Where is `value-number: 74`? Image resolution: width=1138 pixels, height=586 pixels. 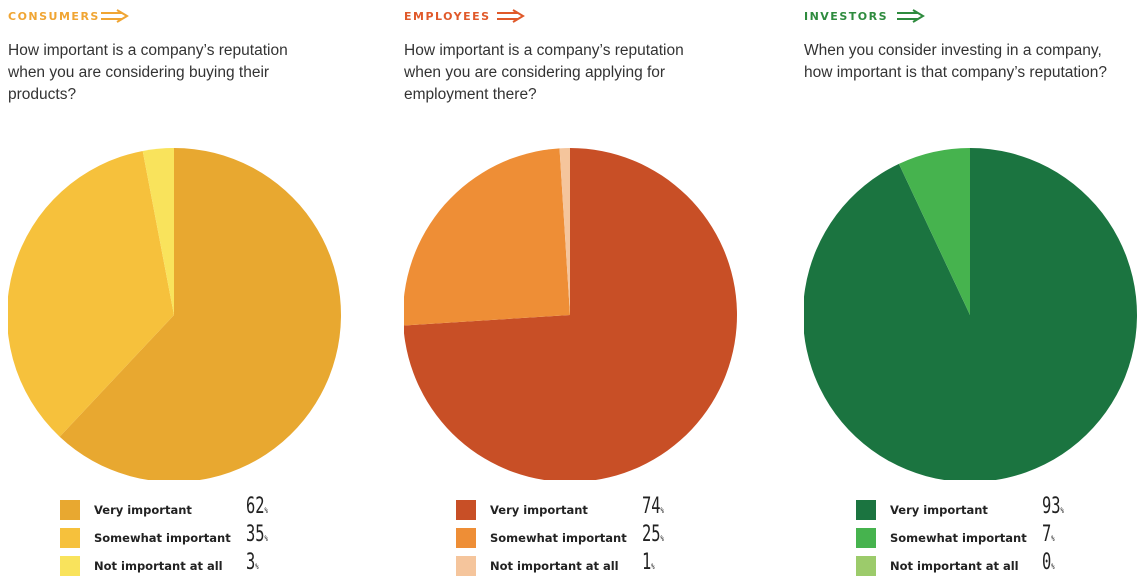
value-number: 74 is located at coordinates (651, 506).